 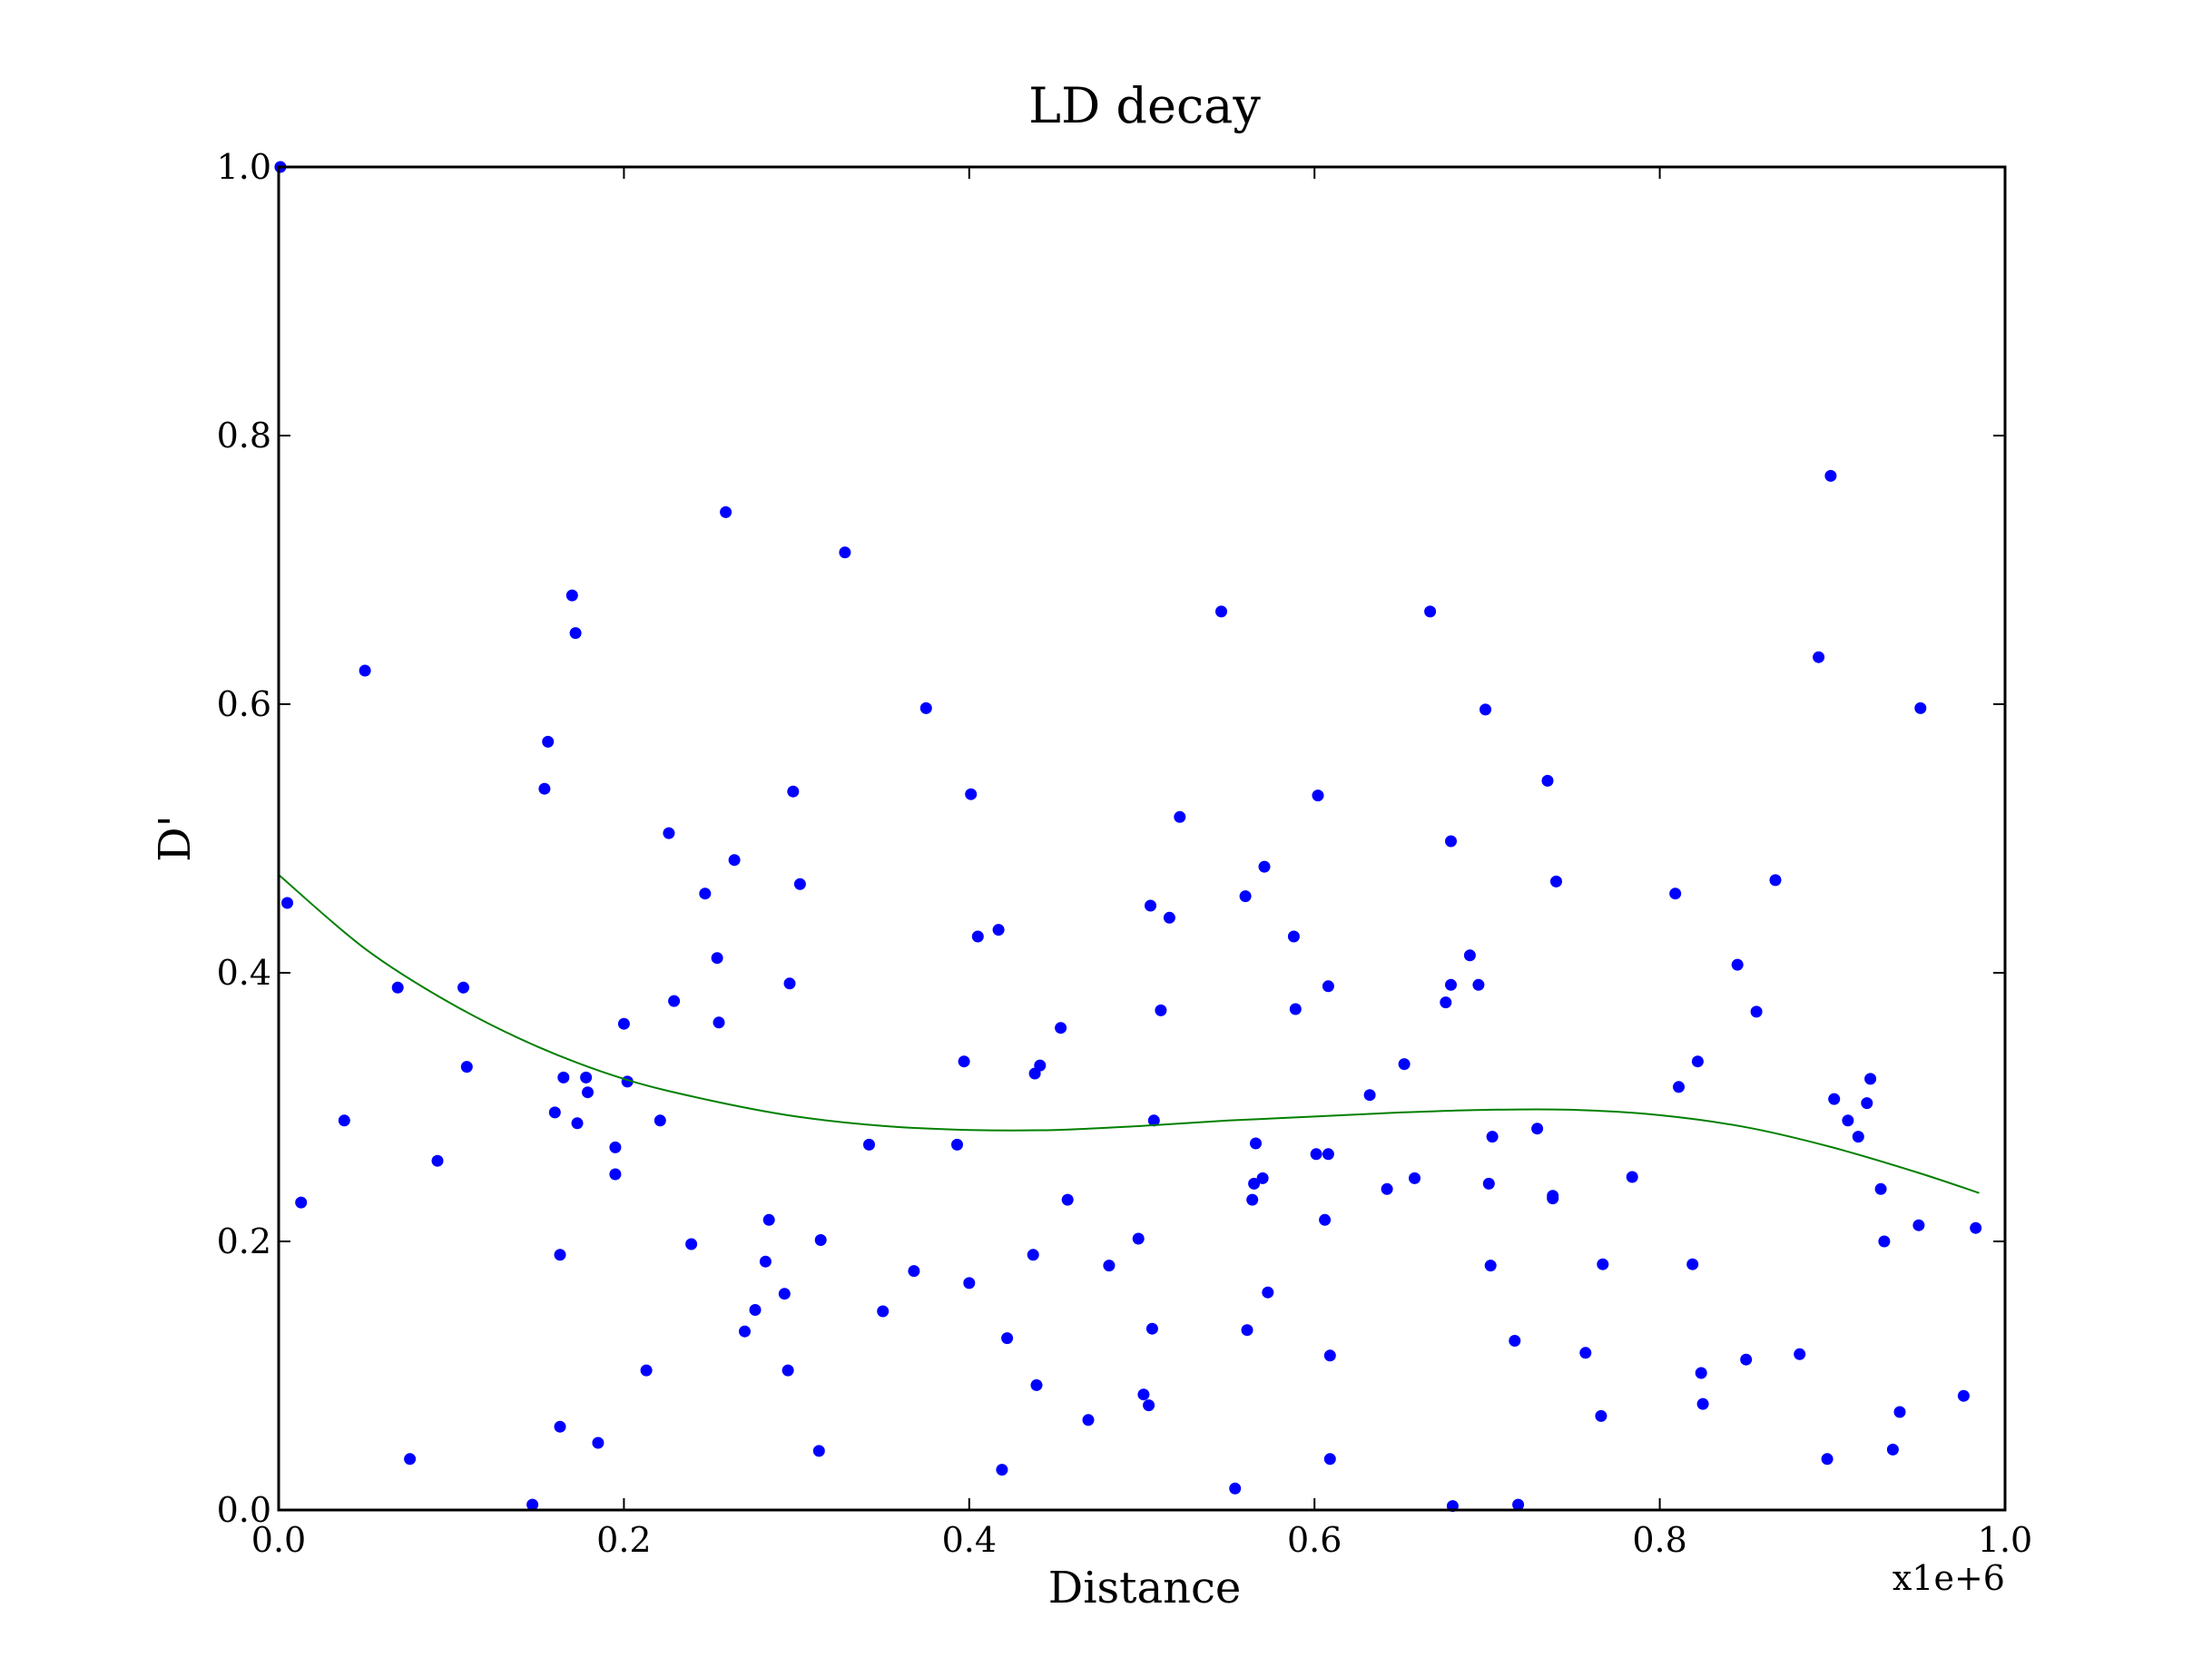 I want to click on x-tick-labels: 0.0 0.2 0.4 0.6 0.8 1.0, so click(x=1141, y=1540).